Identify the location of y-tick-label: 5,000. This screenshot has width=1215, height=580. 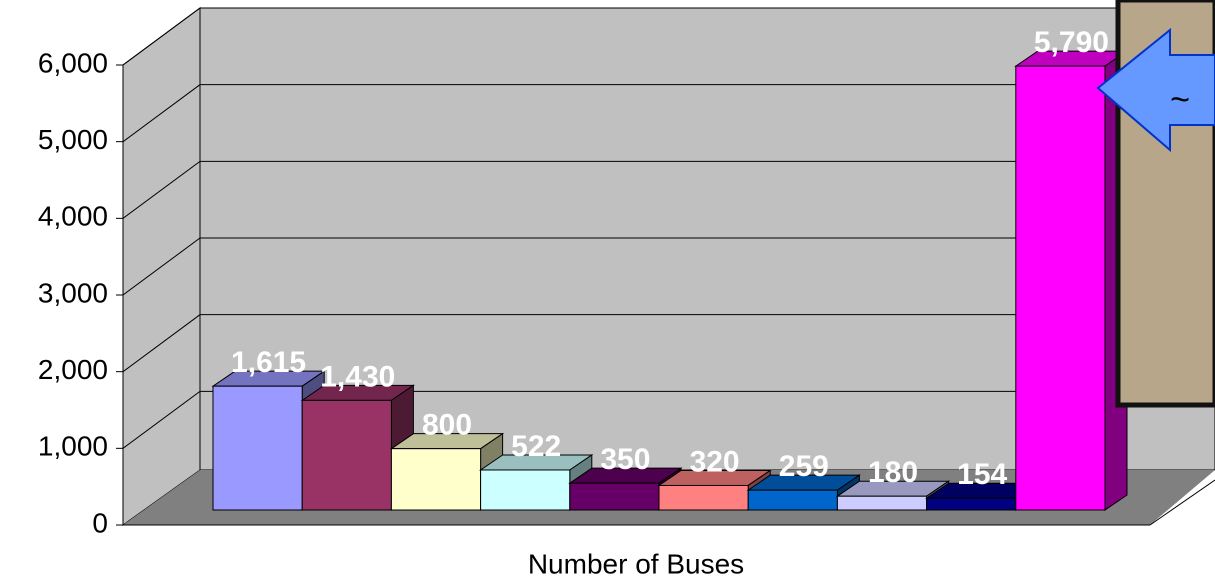
(73, 139).